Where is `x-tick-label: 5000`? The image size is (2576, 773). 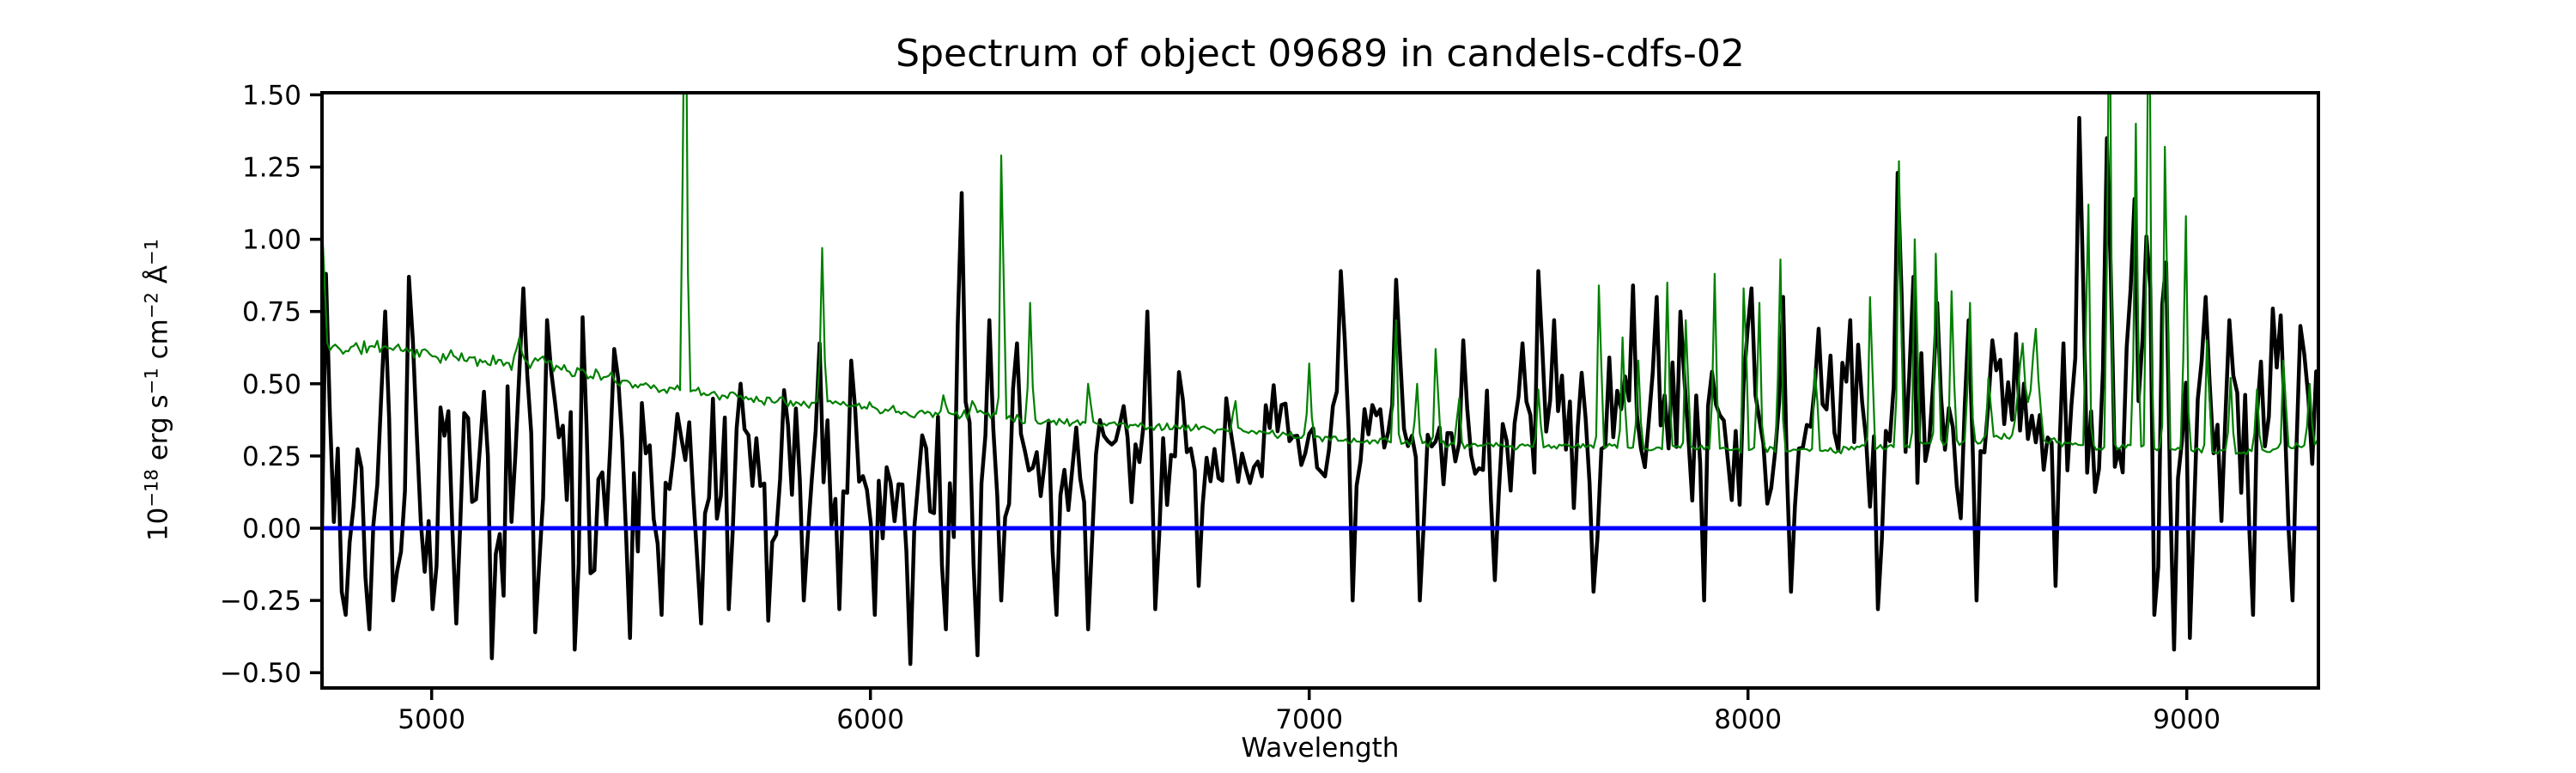
x-tick-label: 5000 is located at coordinates (431, 719).